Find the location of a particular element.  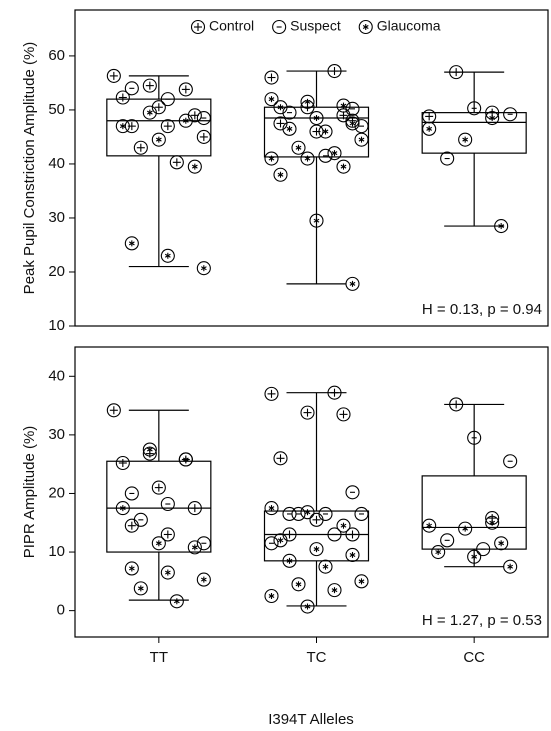

legend-label: Glaucoma is located at coordinates (409, 26).